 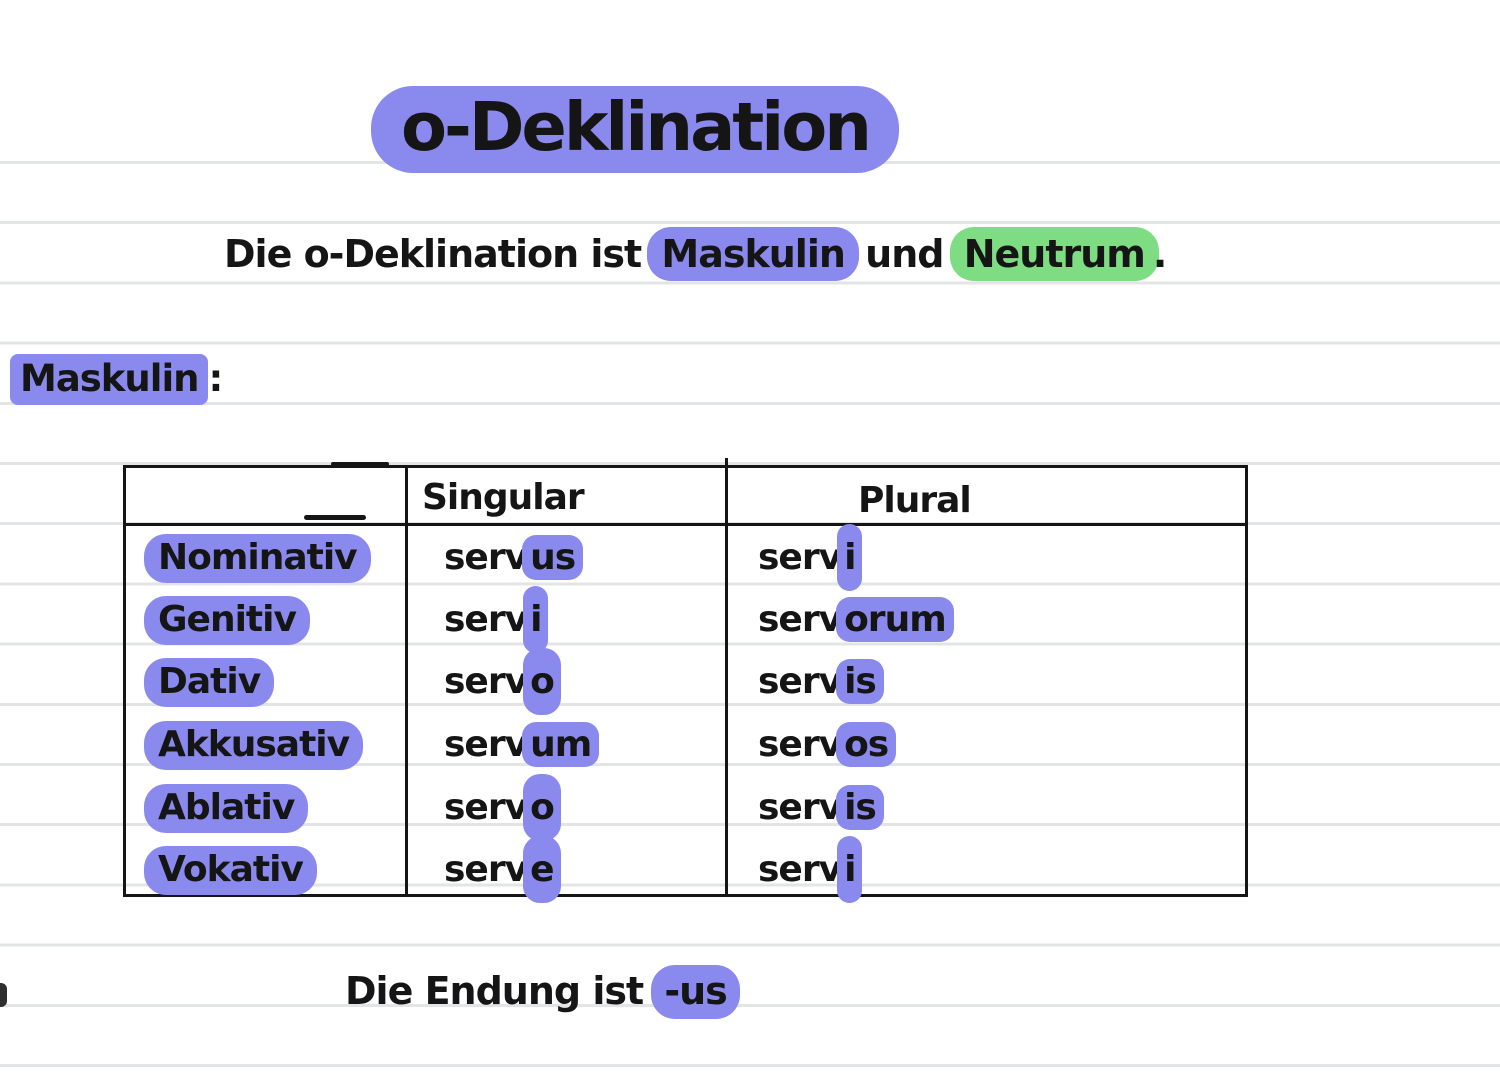 What do you see at coordinates (227, 620) in the screenshot?
I see `case-label: Genitiv` at bounding box center [227, 620].